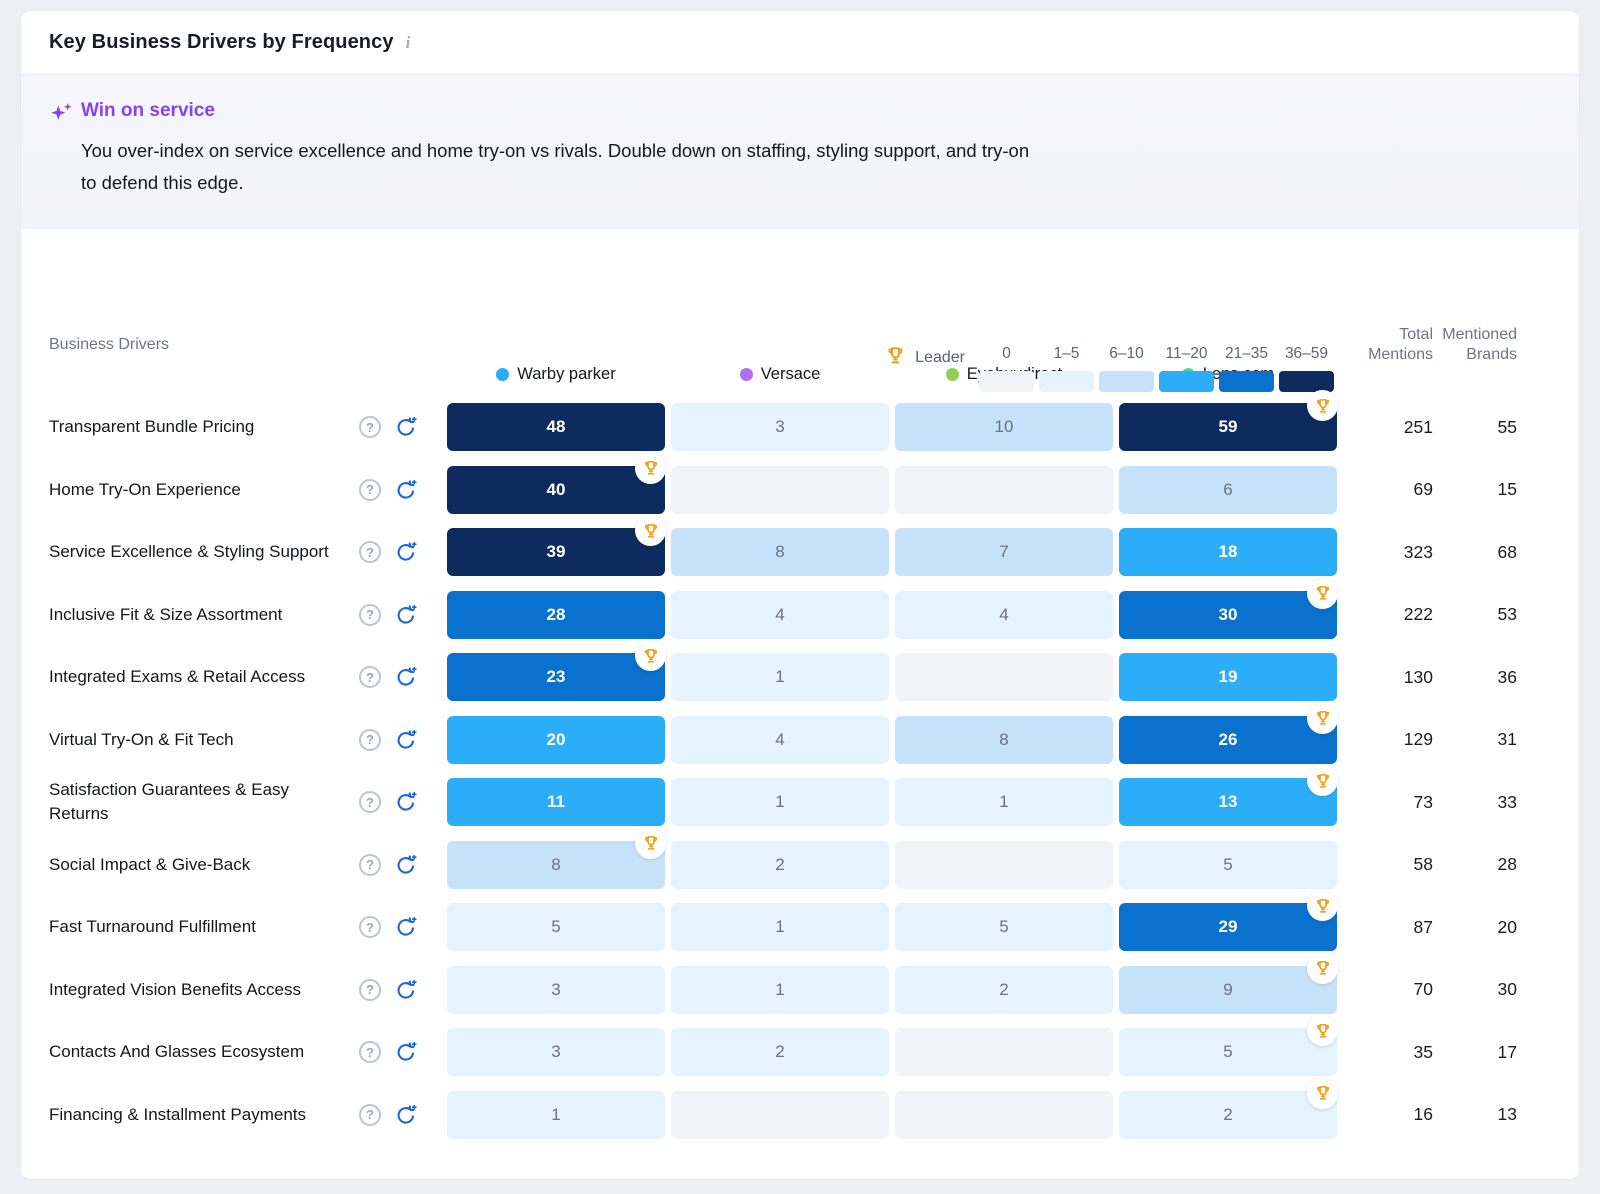  Describe the element at coordinates (177, 676) in the screenshot. I see `driver-label: Integrated Exams & Retail Access` at that location.